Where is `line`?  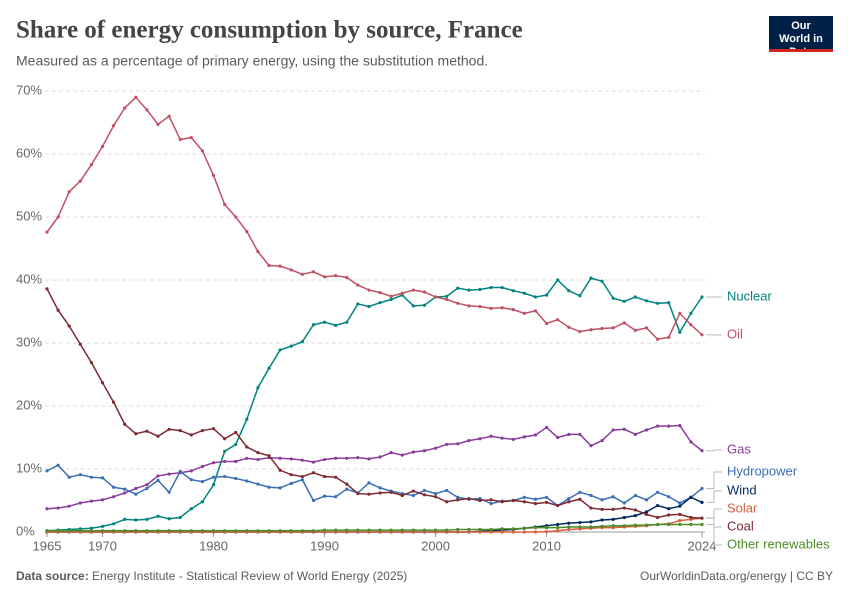
line is located at coordinates (374, 527).